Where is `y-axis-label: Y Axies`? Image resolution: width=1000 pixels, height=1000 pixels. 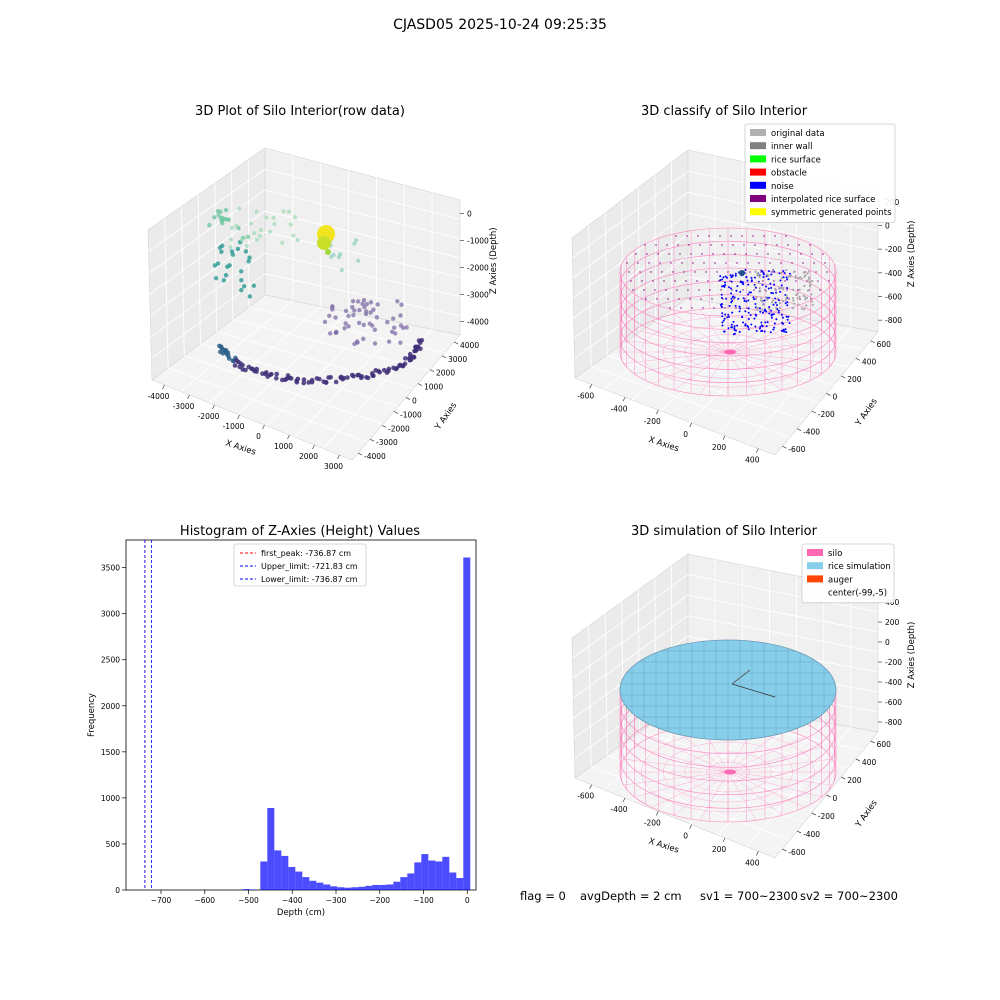
y-axis-label: Y Axies is located at coordinates (866, 412).